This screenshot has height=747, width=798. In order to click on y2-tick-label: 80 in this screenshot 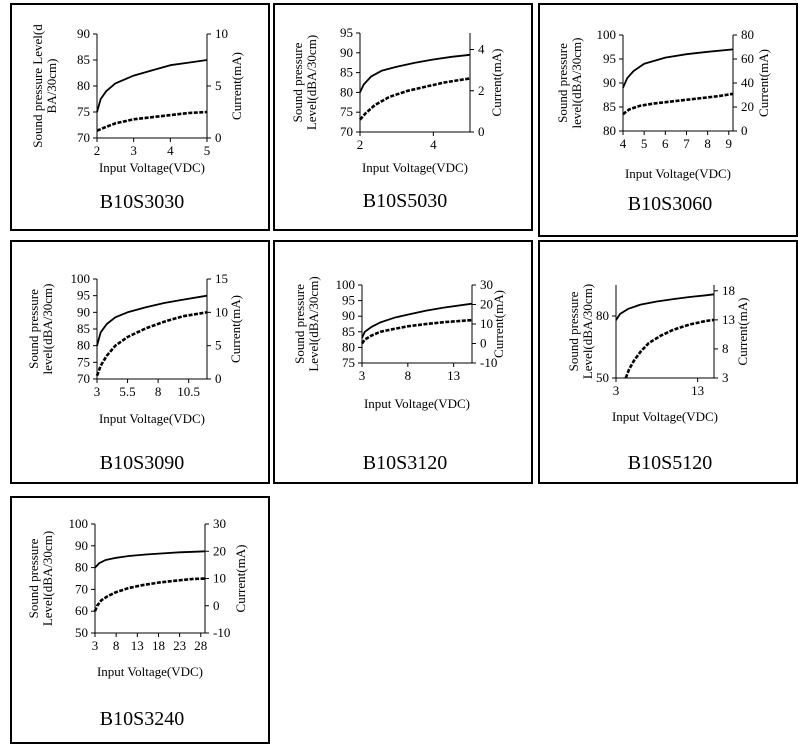, I will do `click(747, 34)`.